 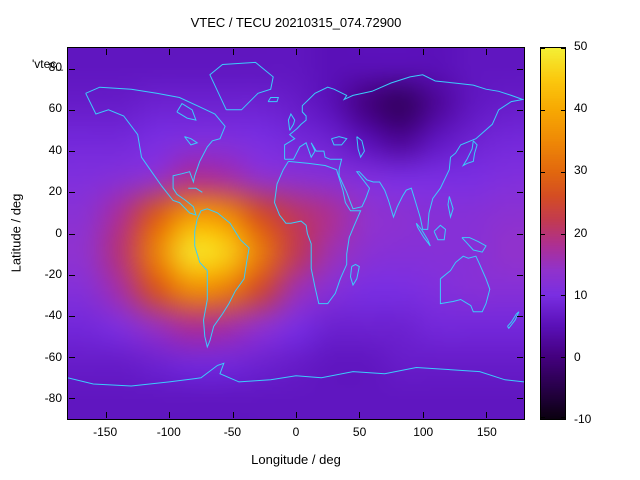 I want to click on x-tick-label: 0, so click(x=296, y=432).